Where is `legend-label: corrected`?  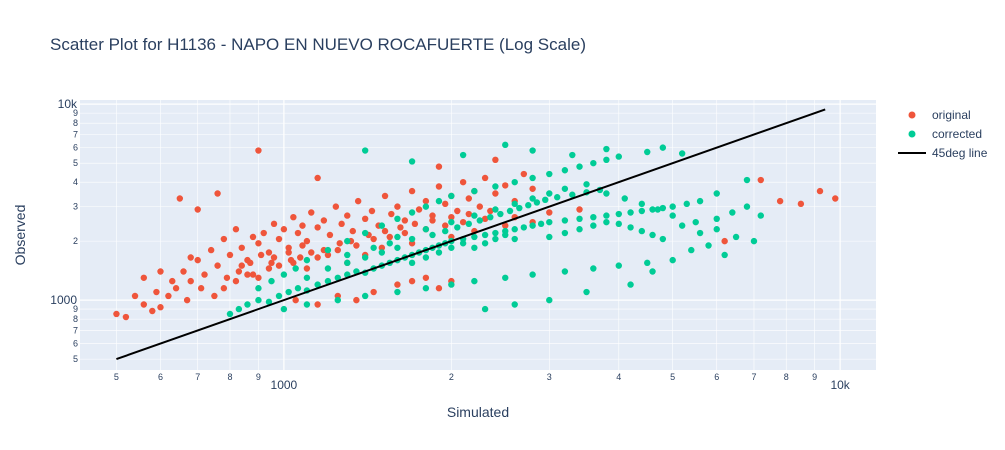
legend-label: corrected is located at coordinates (957, 134).